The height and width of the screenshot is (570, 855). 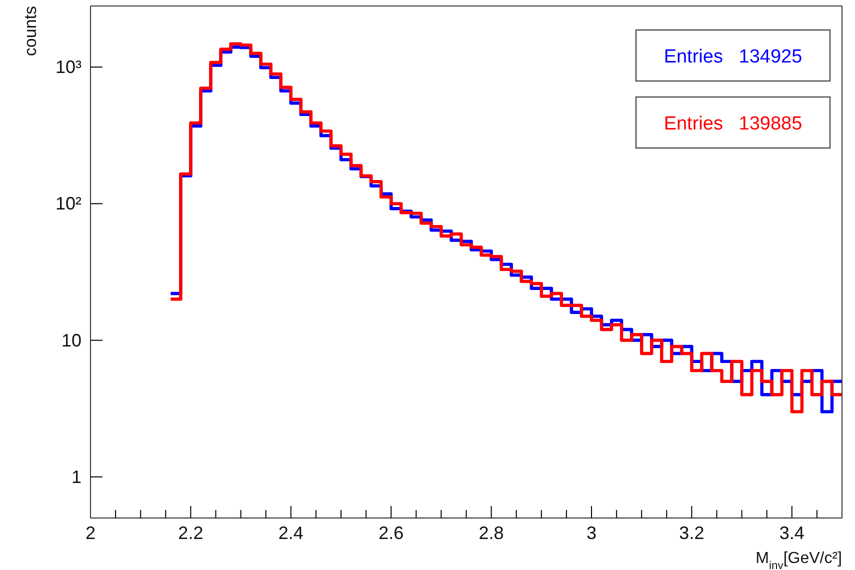 What do you see at coordinates (191, 532) in the screenshot?
I see `x-tick-label: 2.2` at bounding box center [191, 532].